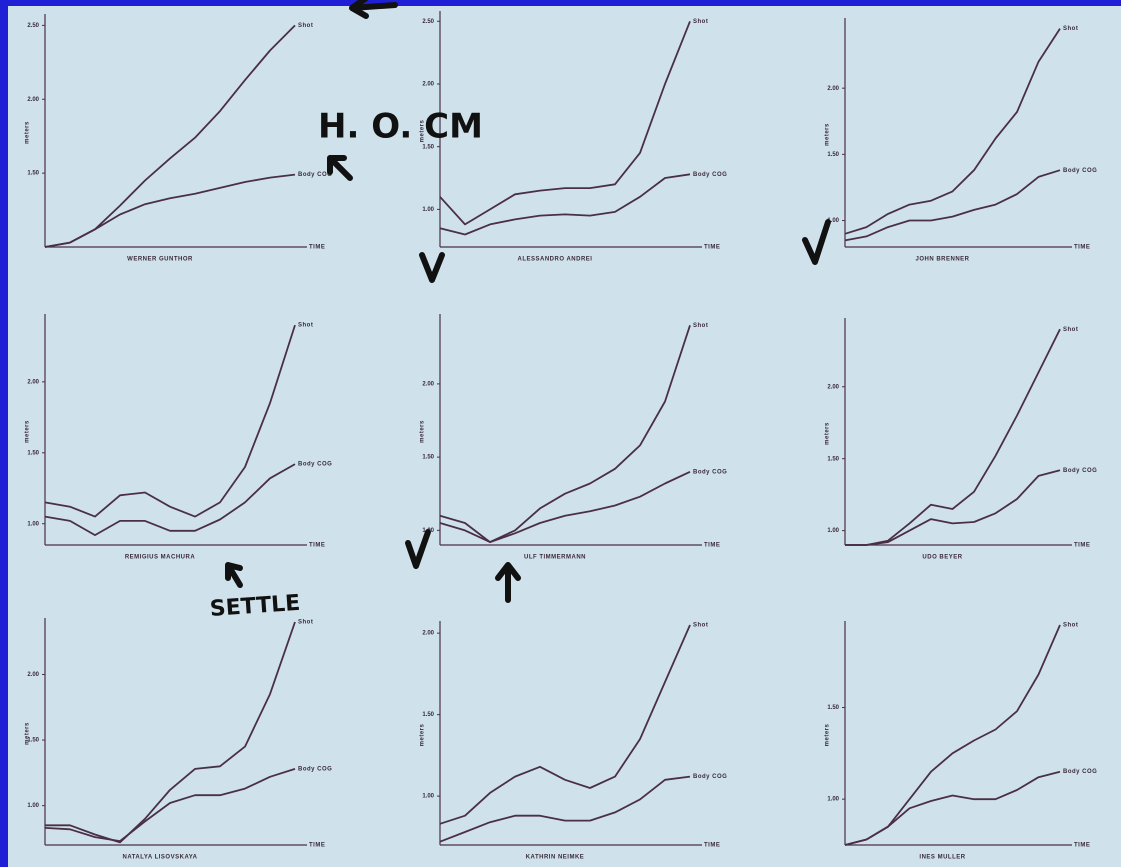 This screenshot has height=867, width=1121. What do you see at coordinates (942, 558) in the screenshot?
I see `chart-title: UDO BEYER` at bounding box center [942, 558].